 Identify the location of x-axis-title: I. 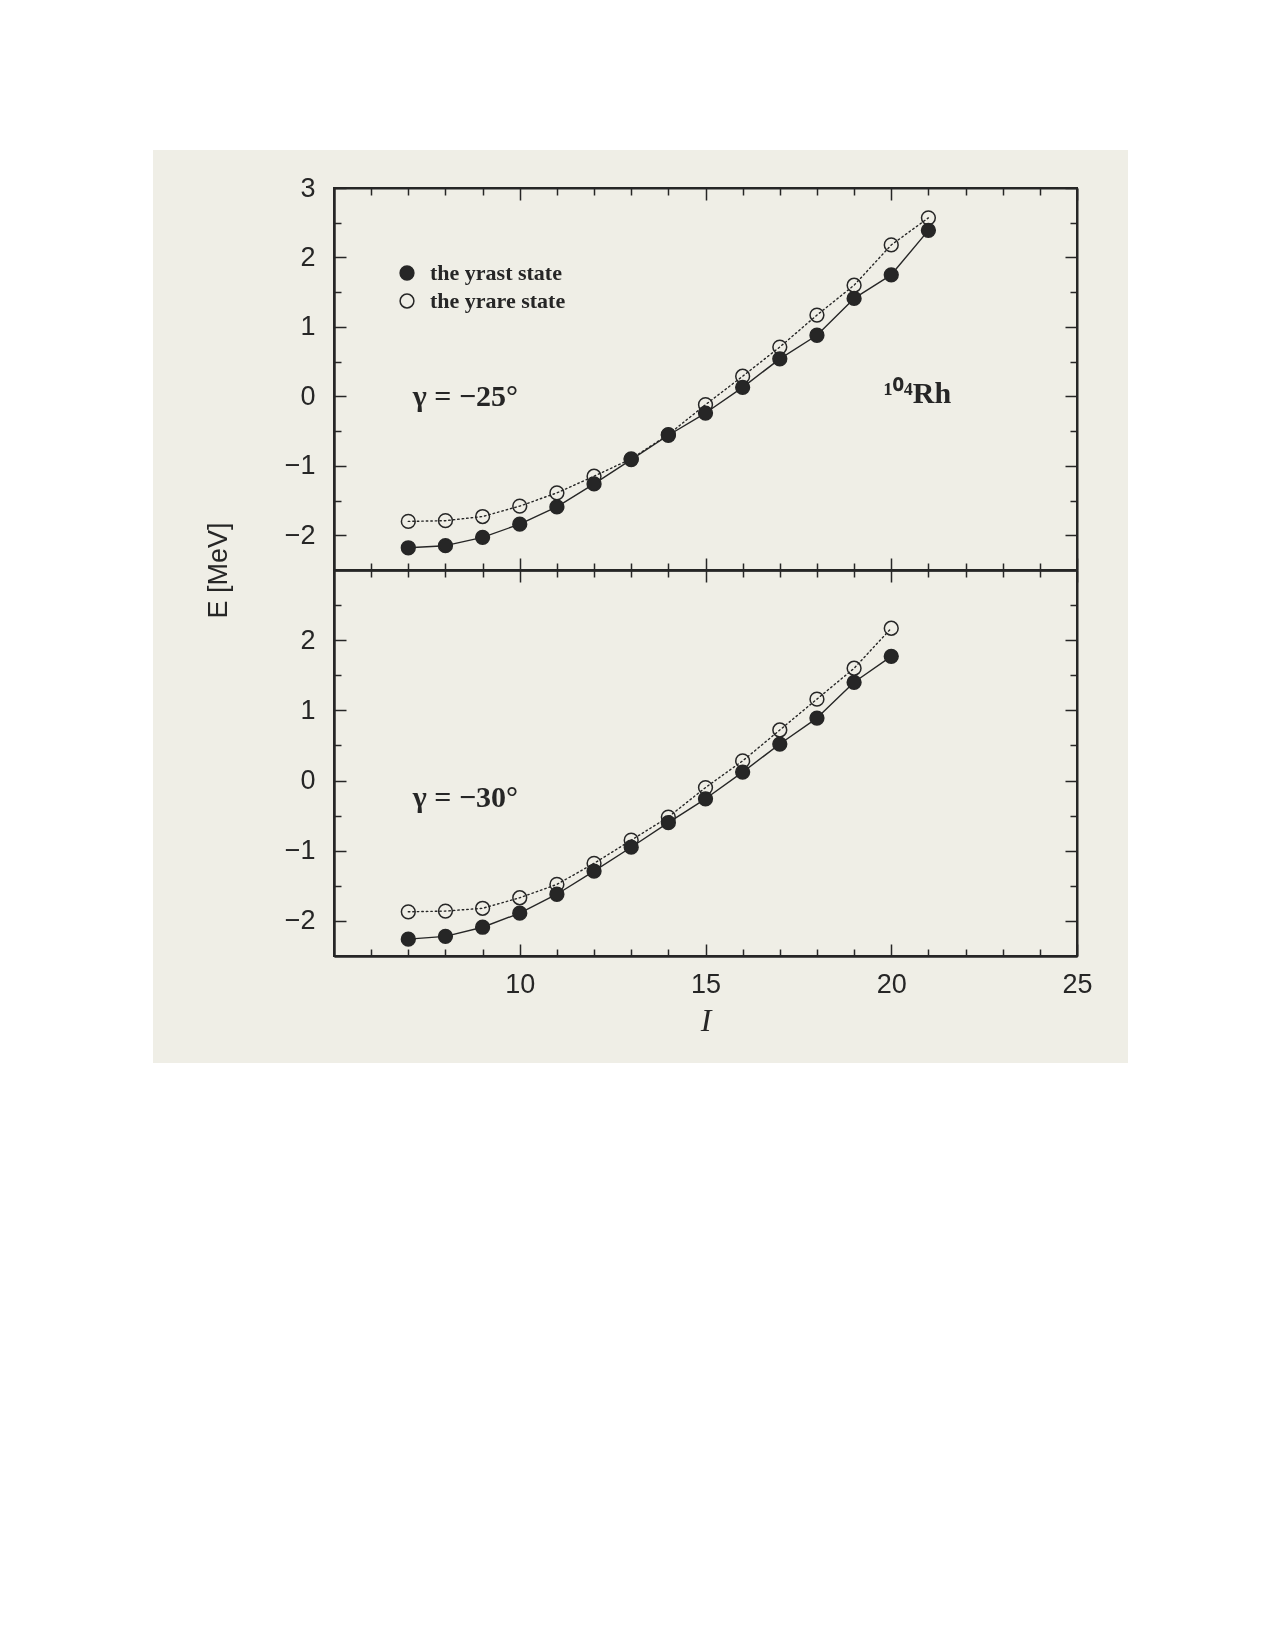
(706, 1019).